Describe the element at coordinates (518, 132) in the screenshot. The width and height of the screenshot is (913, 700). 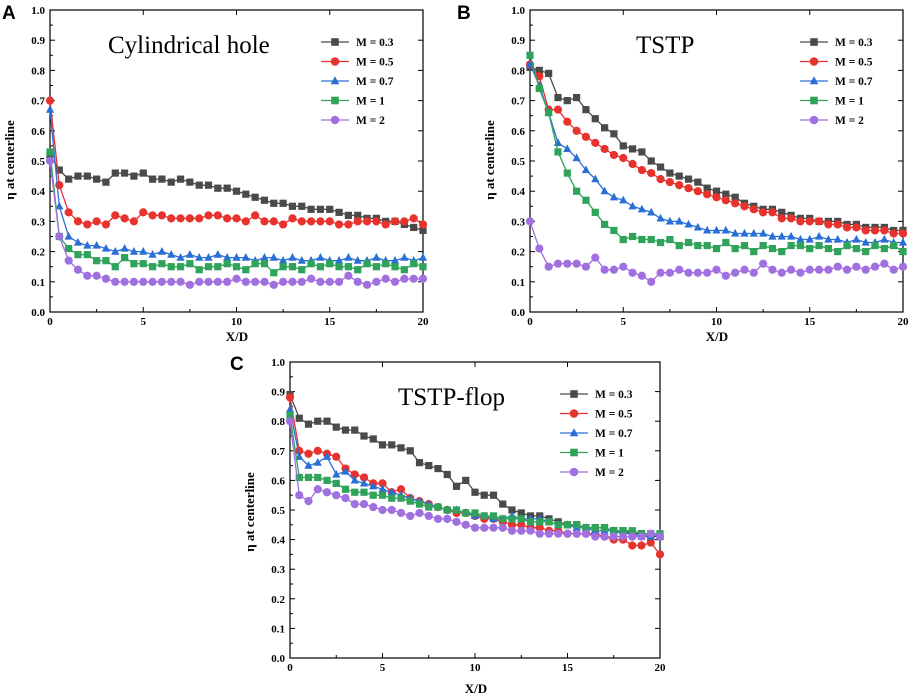
I see `panel-b-y-tick-label: 0.6` at that location.